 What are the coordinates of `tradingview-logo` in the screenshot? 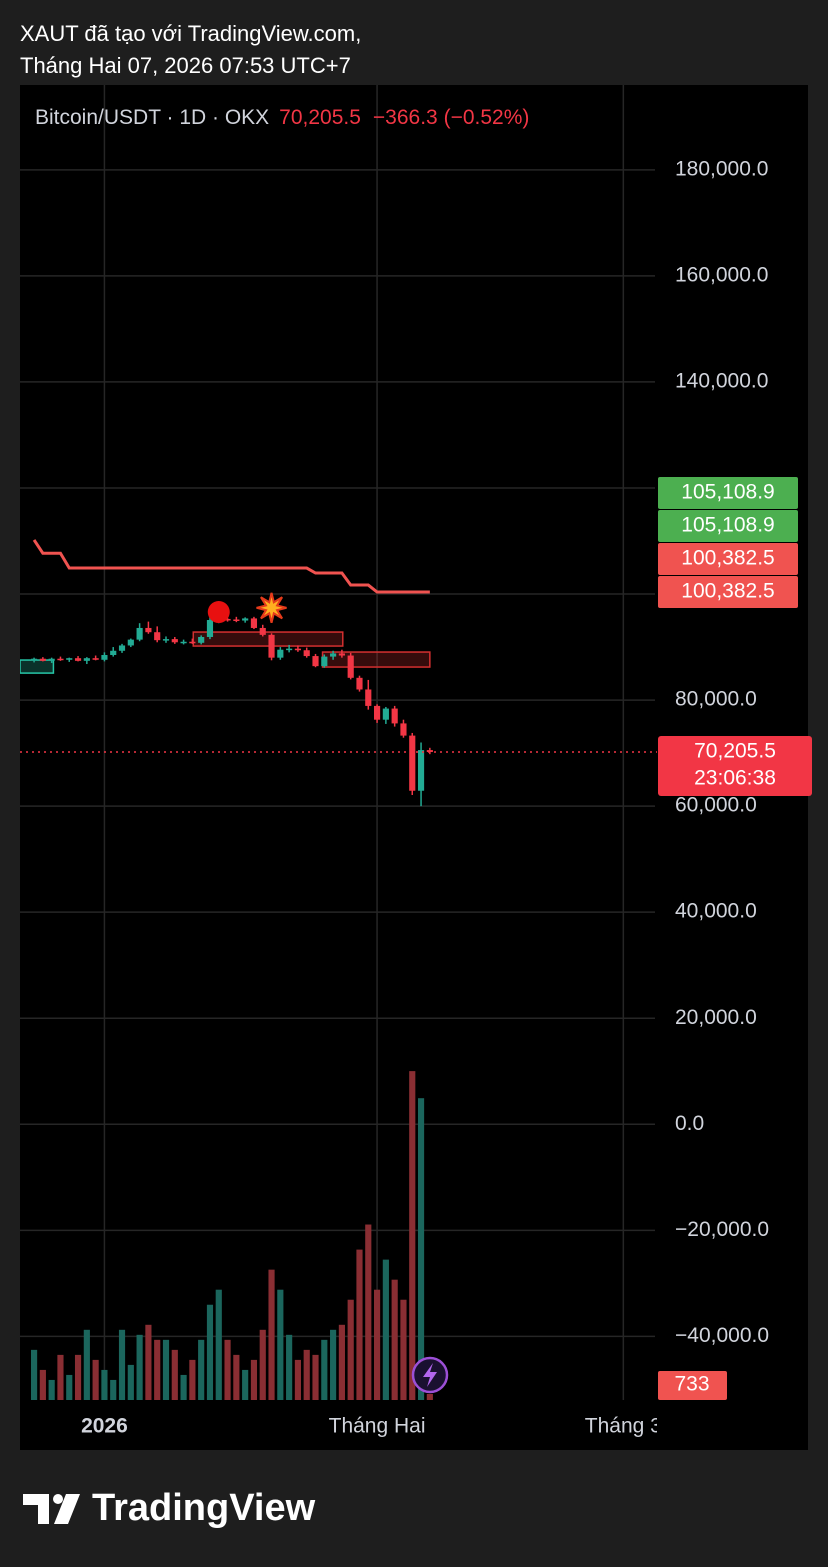 It's located at (51, 1509).